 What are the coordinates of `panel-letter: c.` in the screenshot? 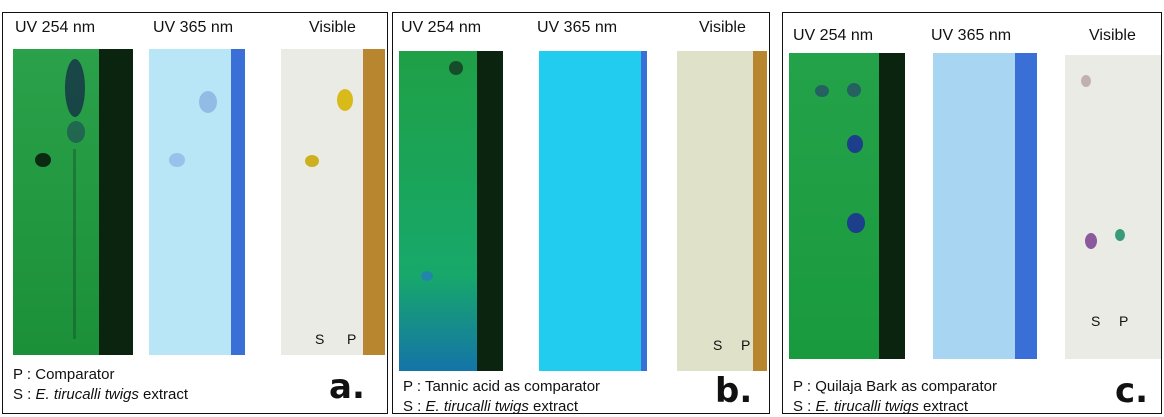 It's located at (1132, 391).